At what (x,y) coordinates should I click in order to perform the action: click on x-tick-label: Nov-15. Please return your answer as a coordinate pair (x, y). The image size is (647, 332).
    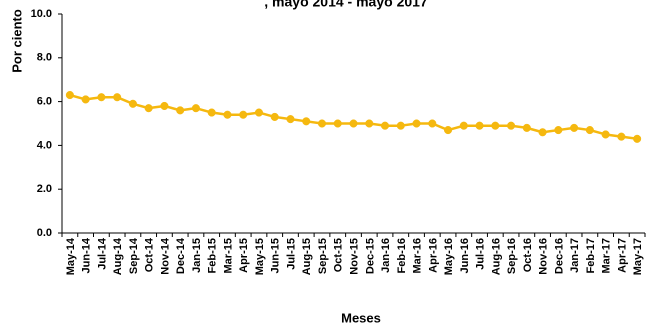
    Looking at the image, I should click on (355, 256).